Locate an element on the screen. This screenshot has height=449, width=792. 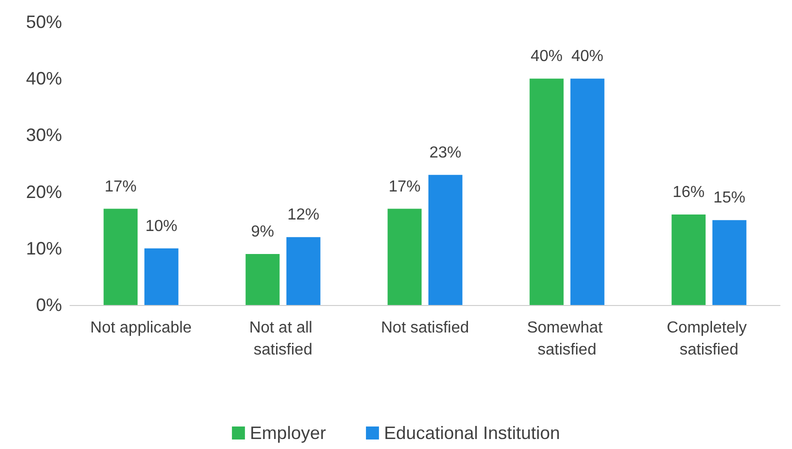
x-tick-label: Completely satisfied is located at coordinates (709, 339).